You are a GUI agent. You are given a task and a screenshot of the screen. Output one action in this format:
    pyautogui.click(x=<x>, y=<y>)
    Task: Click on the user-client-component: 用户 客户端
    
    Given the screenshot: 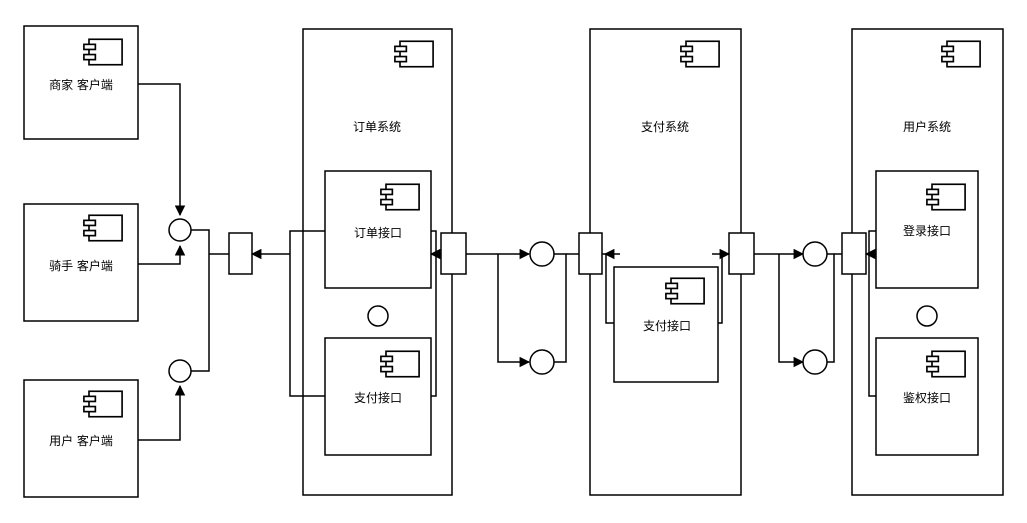 What is the action you would take?
    pyautogui.click(x=81, y=438)
    